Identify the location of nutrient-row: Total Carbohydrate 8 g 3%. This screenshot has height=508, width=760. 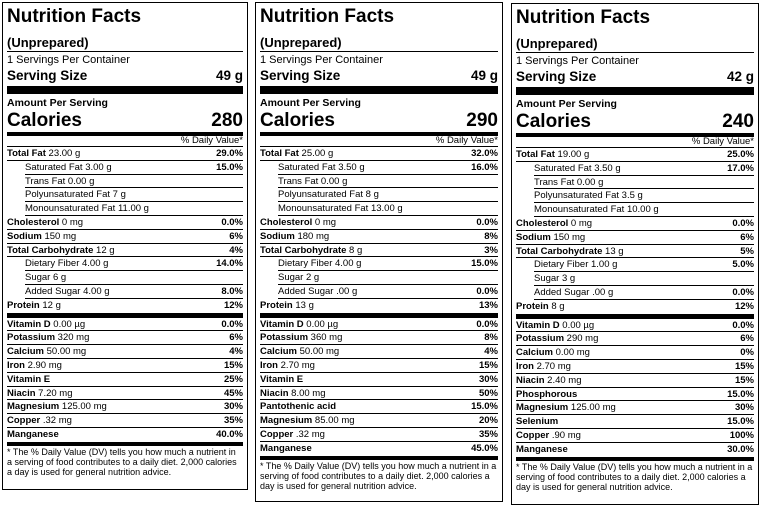
(379, 251).